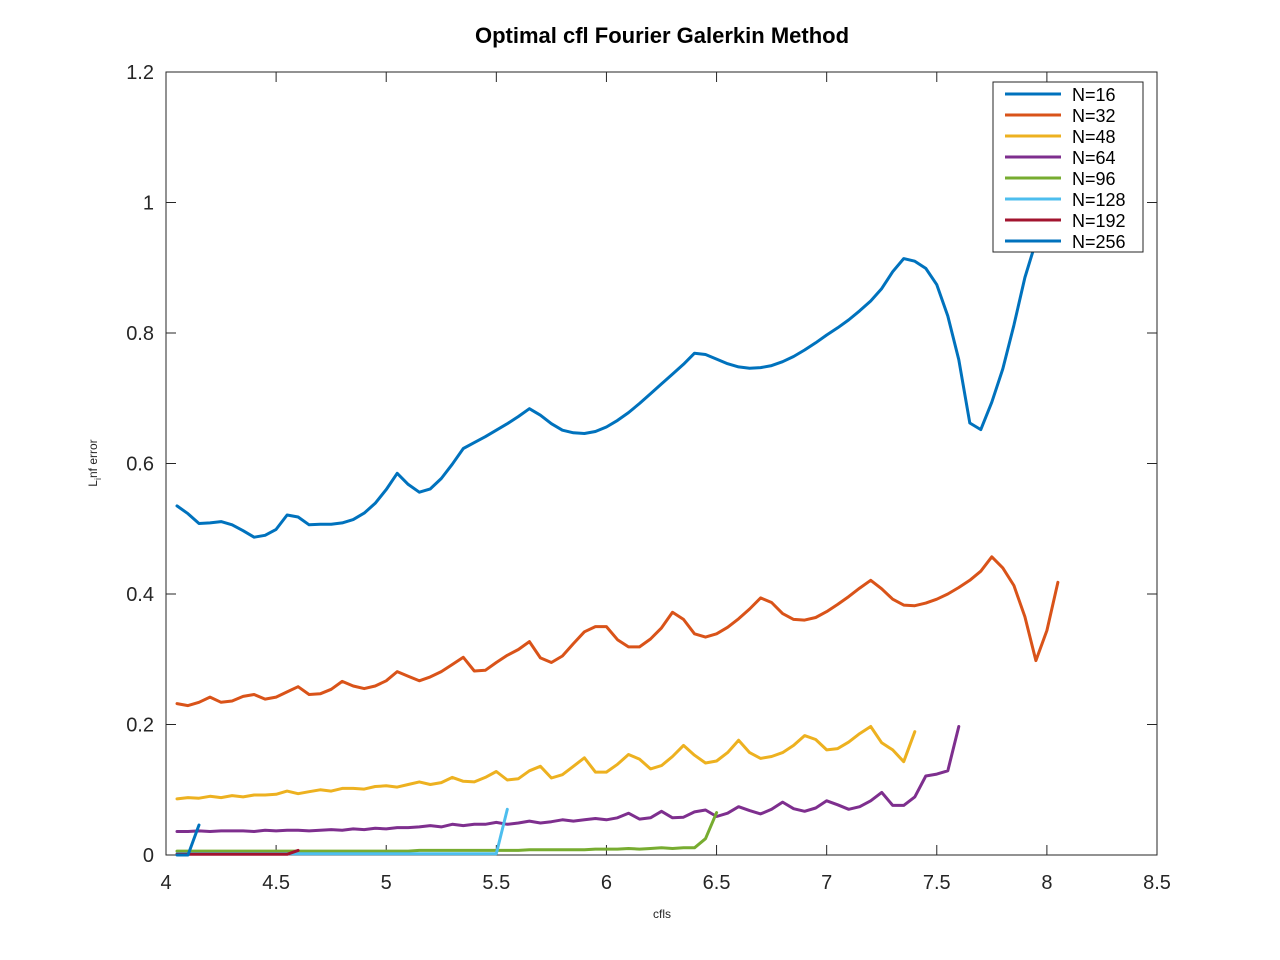  Describe the element at coordinates (1094, 158) in the screenshot. I see `legend-label: N=64` at that location.